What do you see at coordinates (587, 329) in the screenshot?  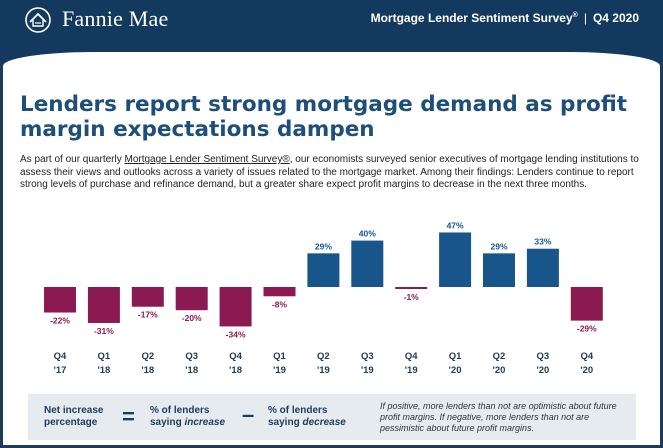 I see `data-label-12: -29%` at bounding box center [587, 329].